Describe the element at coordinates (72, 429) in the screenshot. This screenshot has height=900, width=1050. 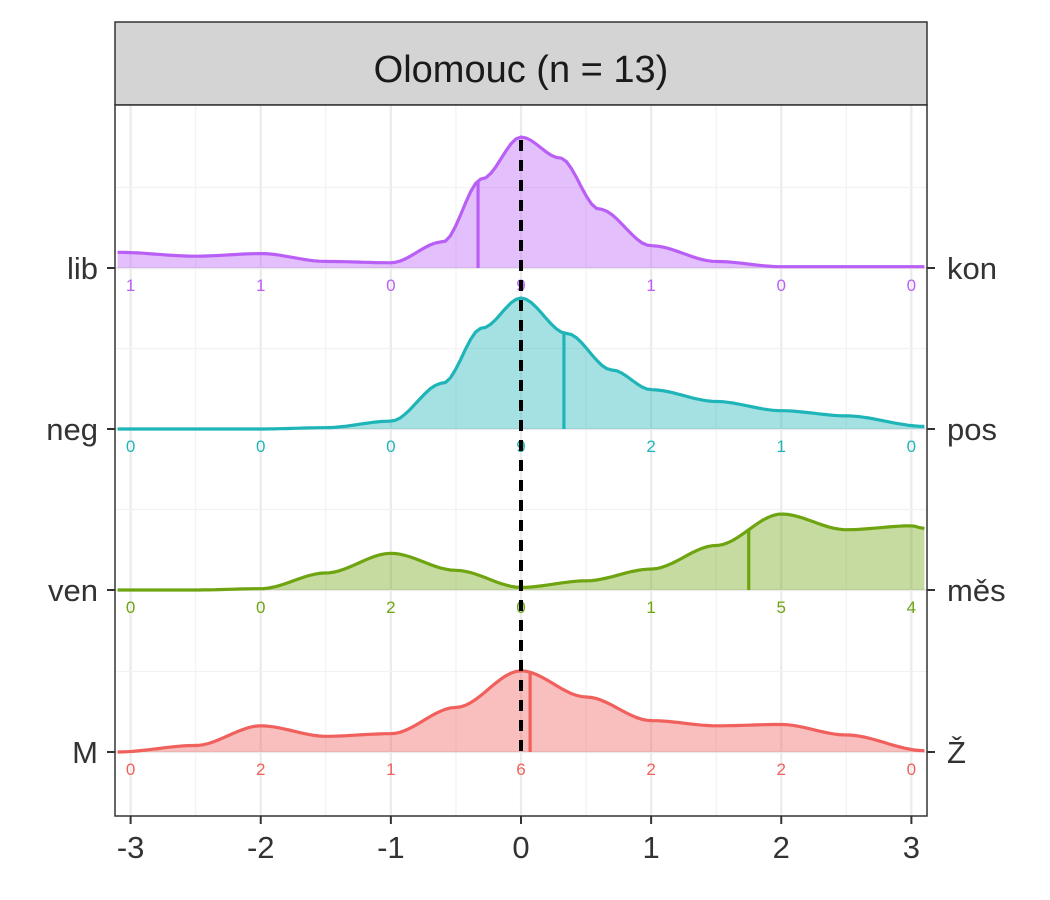
I see `y-label-left: neg` at that location.